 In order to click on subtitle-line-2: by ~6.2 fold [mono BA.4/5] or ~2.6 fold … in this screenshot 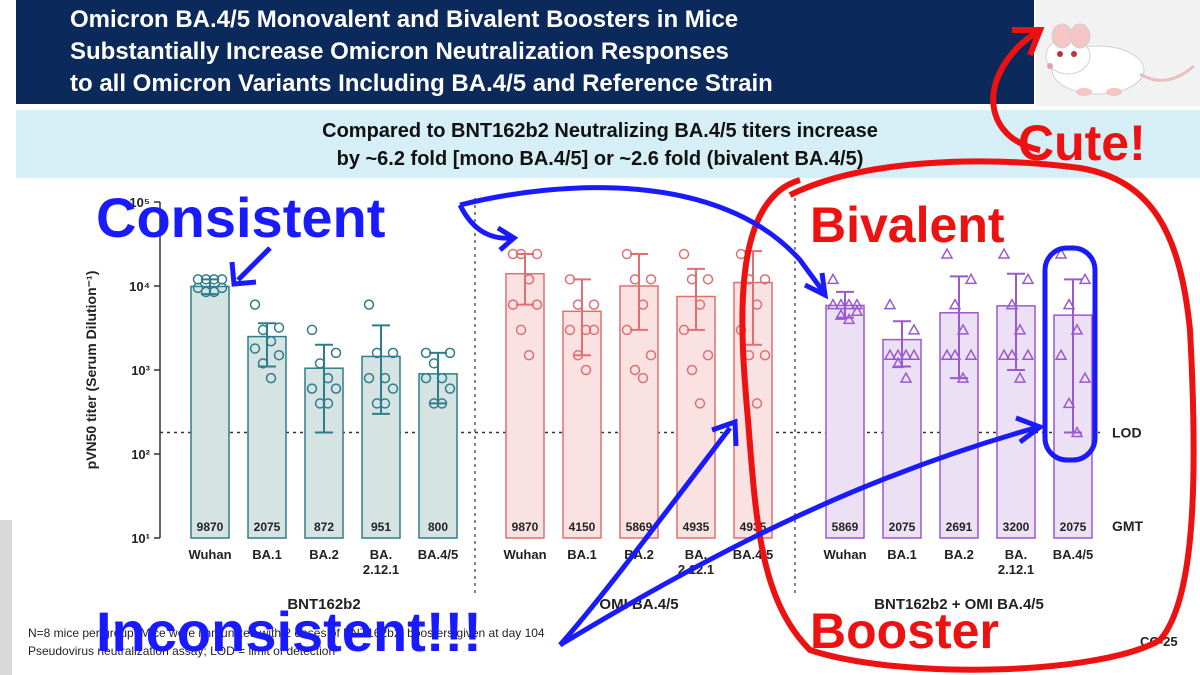, I will do `click(600, 159)`.